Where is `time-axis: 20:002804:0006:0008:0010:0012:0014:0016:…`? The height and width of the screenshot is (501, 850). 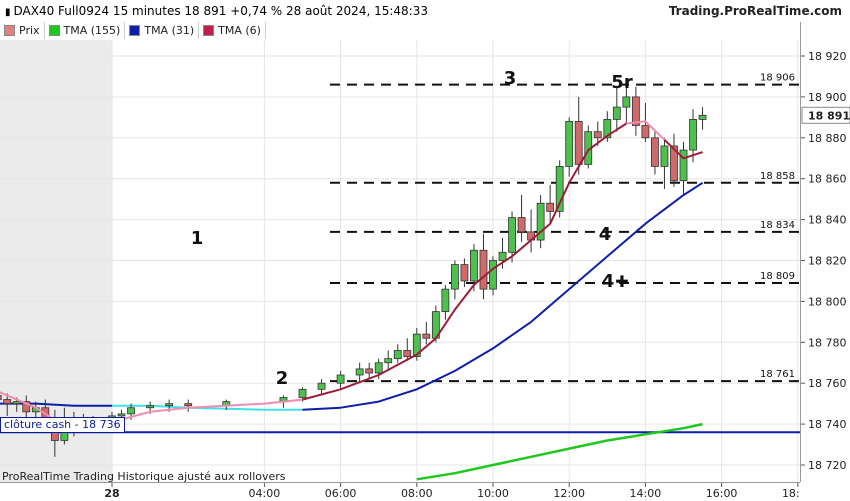 time-axis: 20:002804:0006:0008:0010:0012:0014:0016:… is located at coordinates (400, 491).